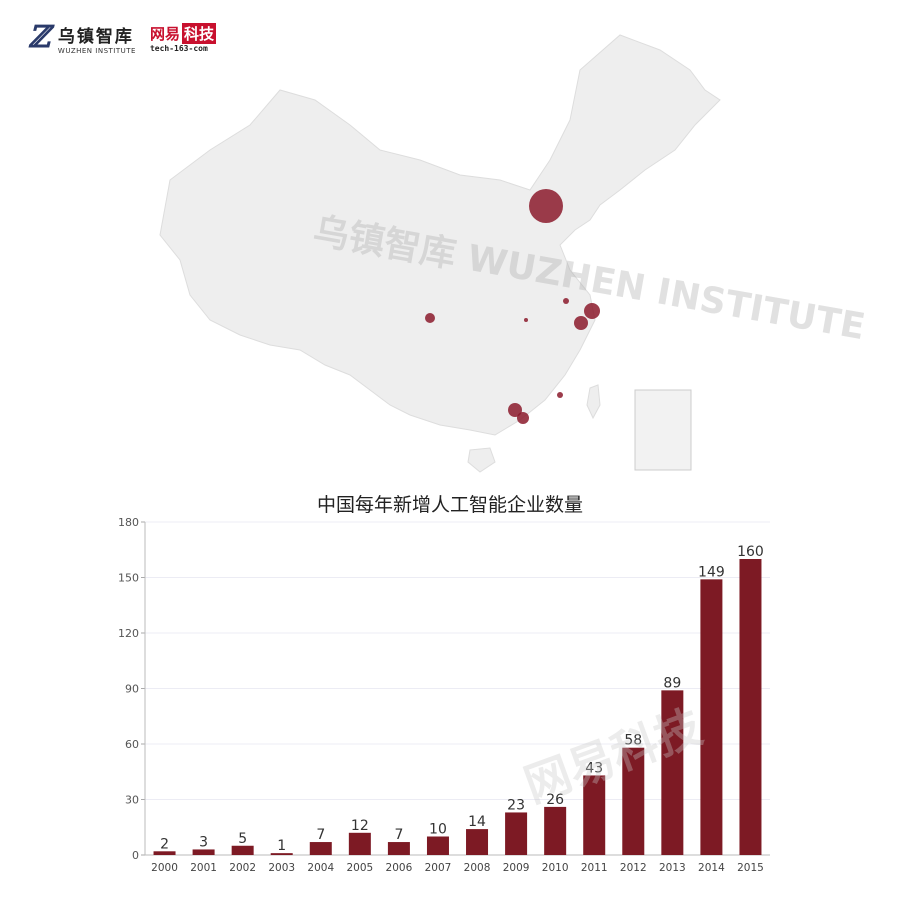  I want to click on data-label: 160, so click(750, 552).